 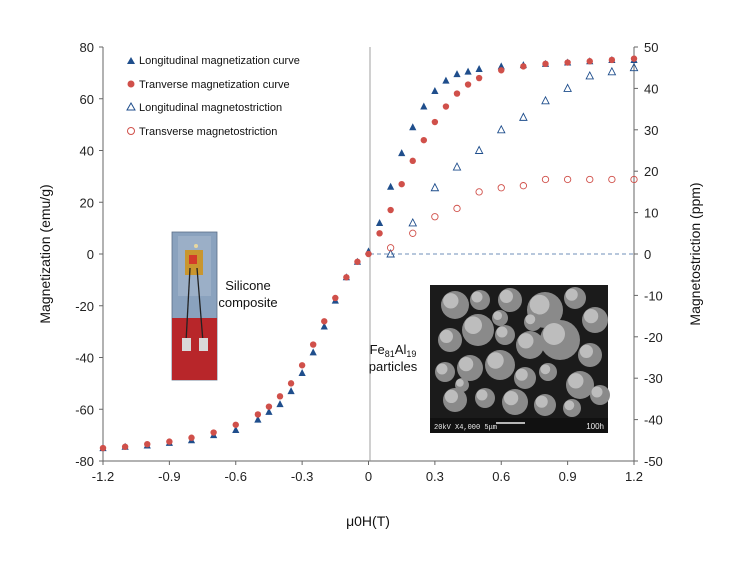 What do you see at coordinates (653, 337) in the screenshot?
I see `y2-tick-label: -20` at bounding box center [653, 337].